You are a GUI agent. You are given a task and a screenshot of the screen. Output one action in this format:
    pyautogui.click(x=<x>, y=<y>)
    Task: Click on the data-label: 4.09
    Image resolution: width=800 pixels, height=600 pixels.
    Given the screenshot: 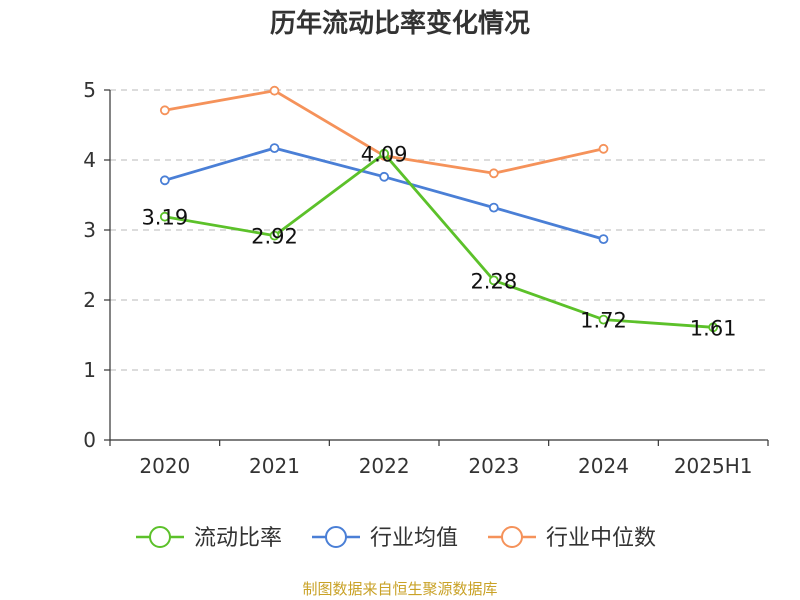 What is the action you would take?
    pyautogui.click(x=384, y=155)
    